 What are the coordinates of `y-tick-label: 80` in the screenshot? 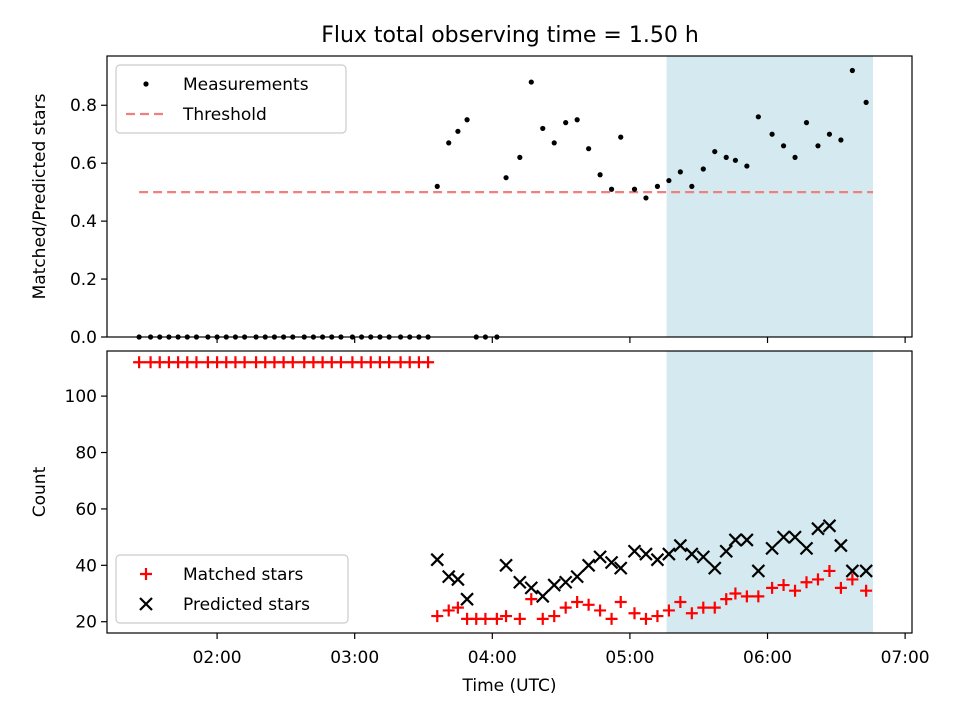 It's located at (86, 454).